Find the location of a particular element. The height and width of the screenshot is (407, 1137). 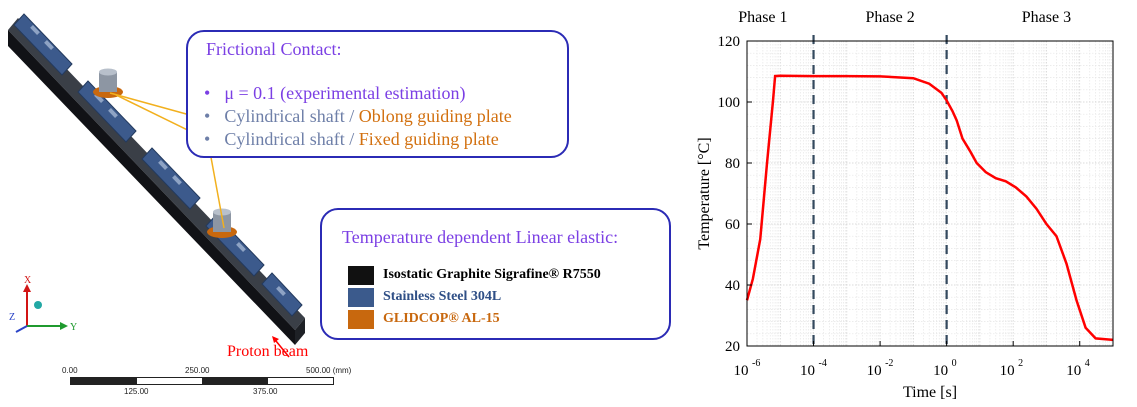

material-steel: Stainless Steel 304L is located at coordinates (474, 297).